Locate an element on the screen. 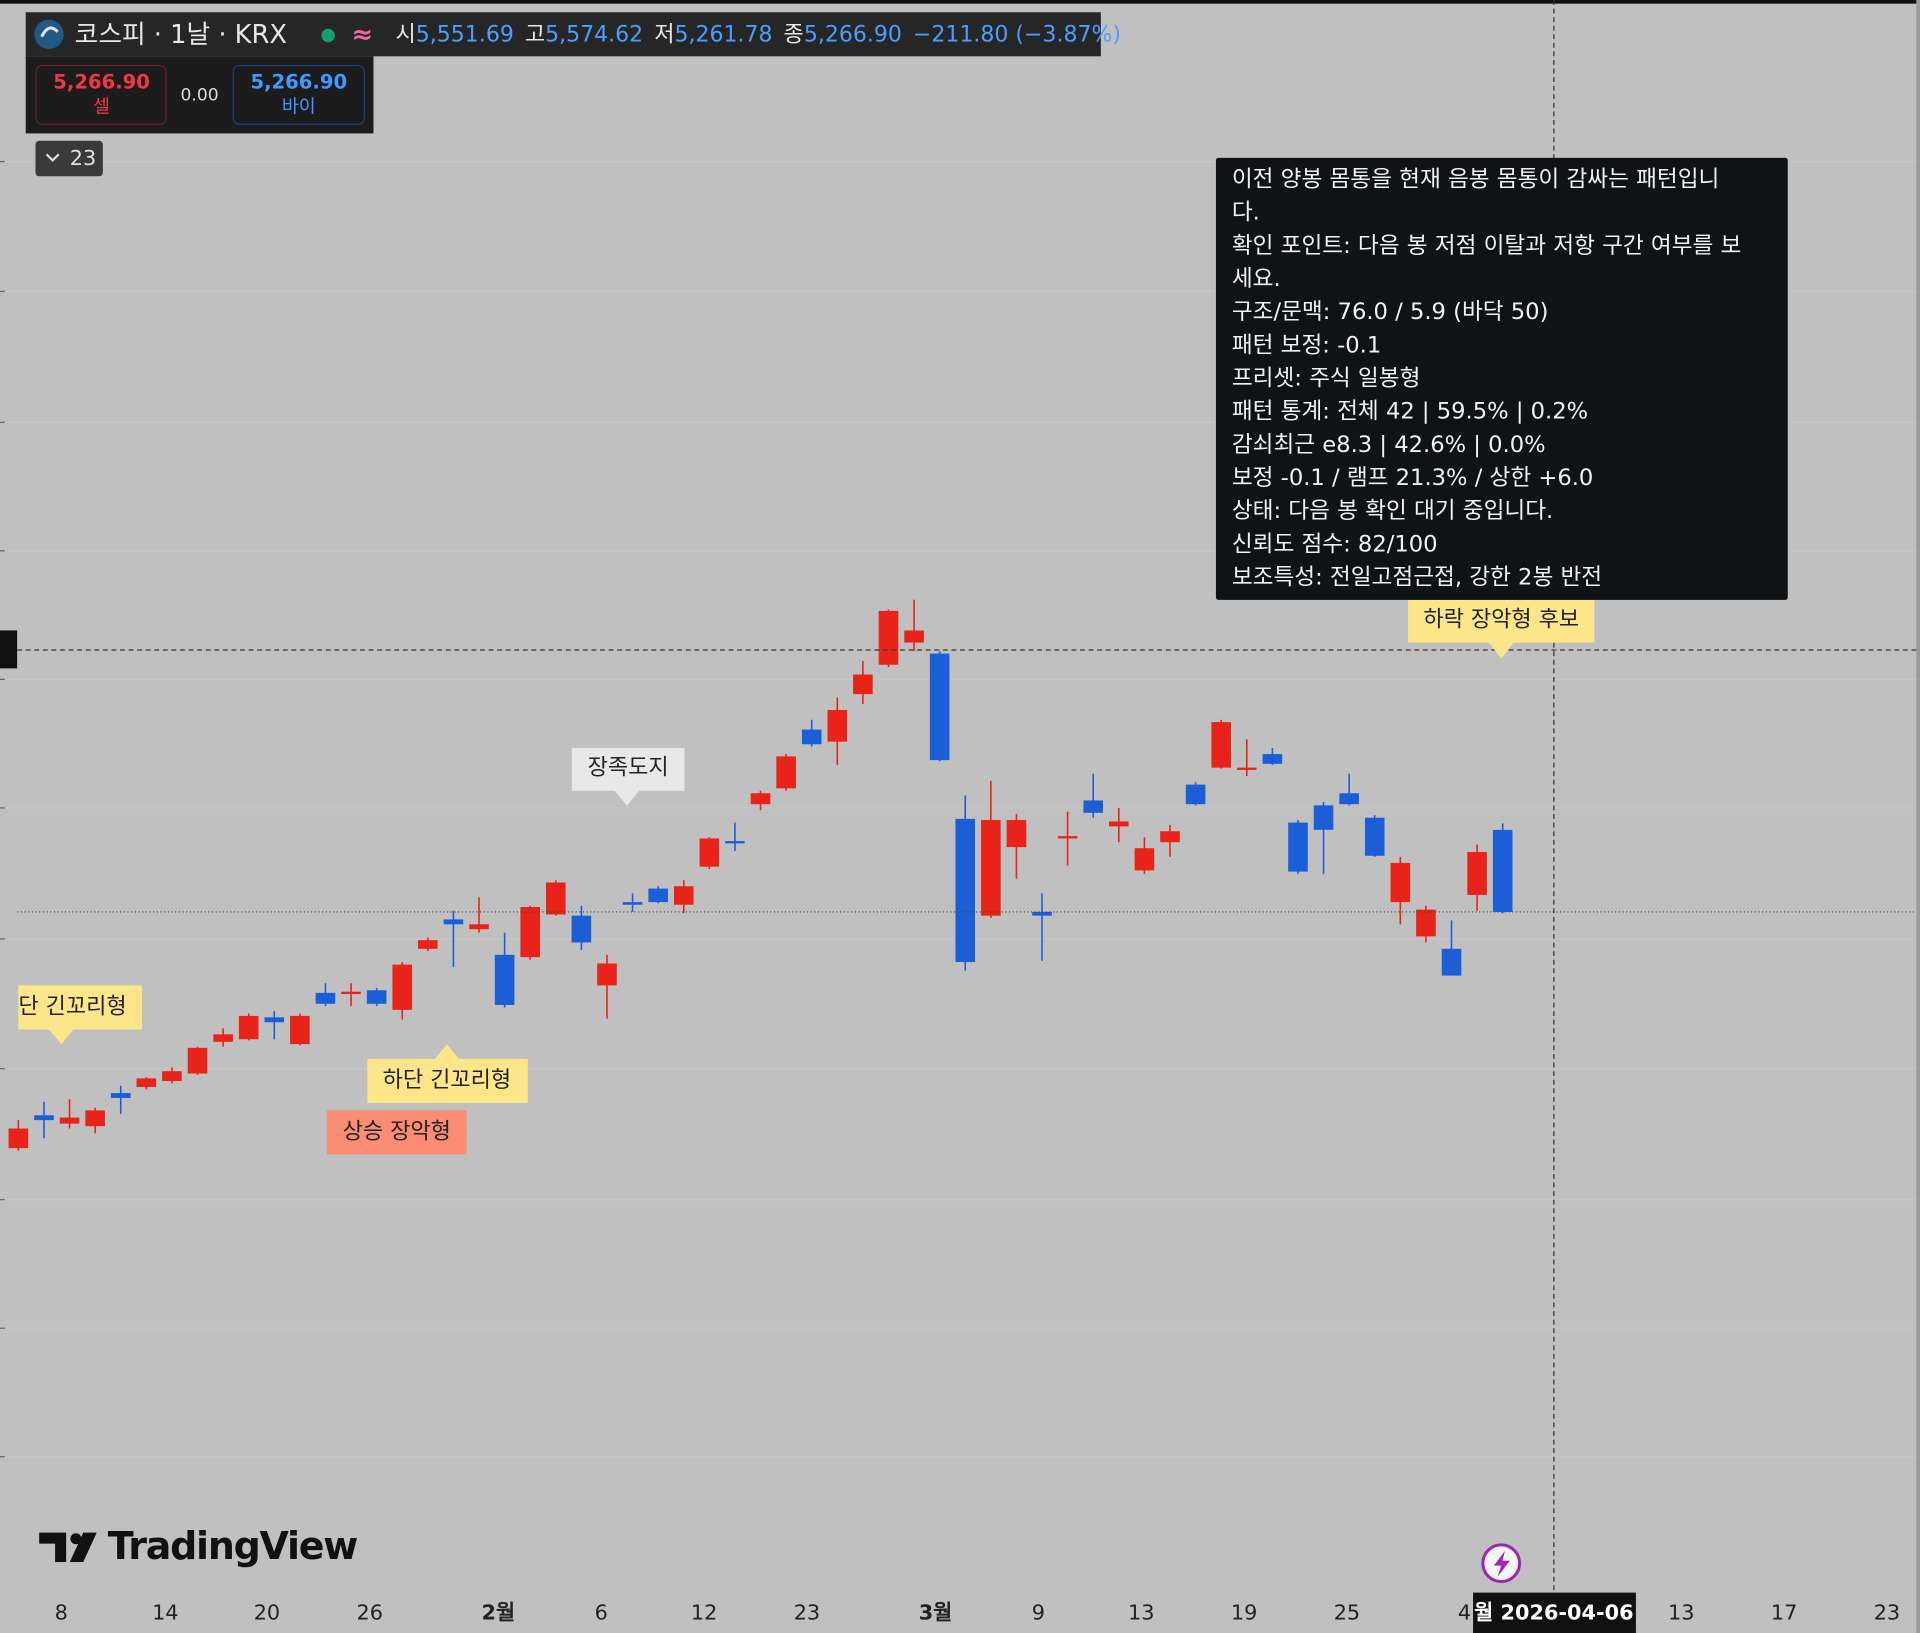 This screenshot has height=1633, width=1920. tooltip-line: 신뢰도 점수: 82/100 is located at coordinates (1335, 544).